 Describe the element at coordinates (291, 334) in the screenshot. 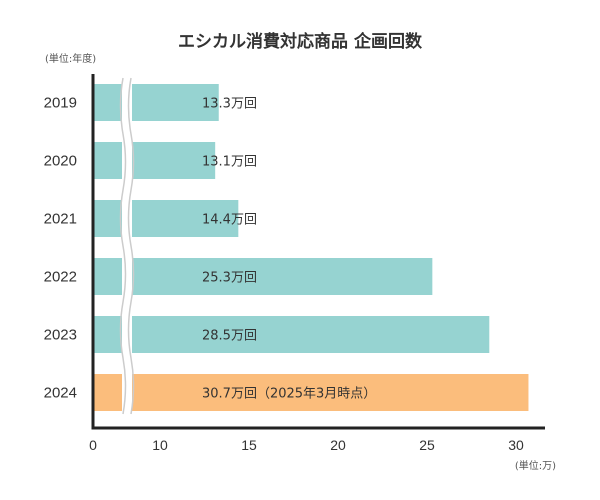

I see `bar-2023` at that location.